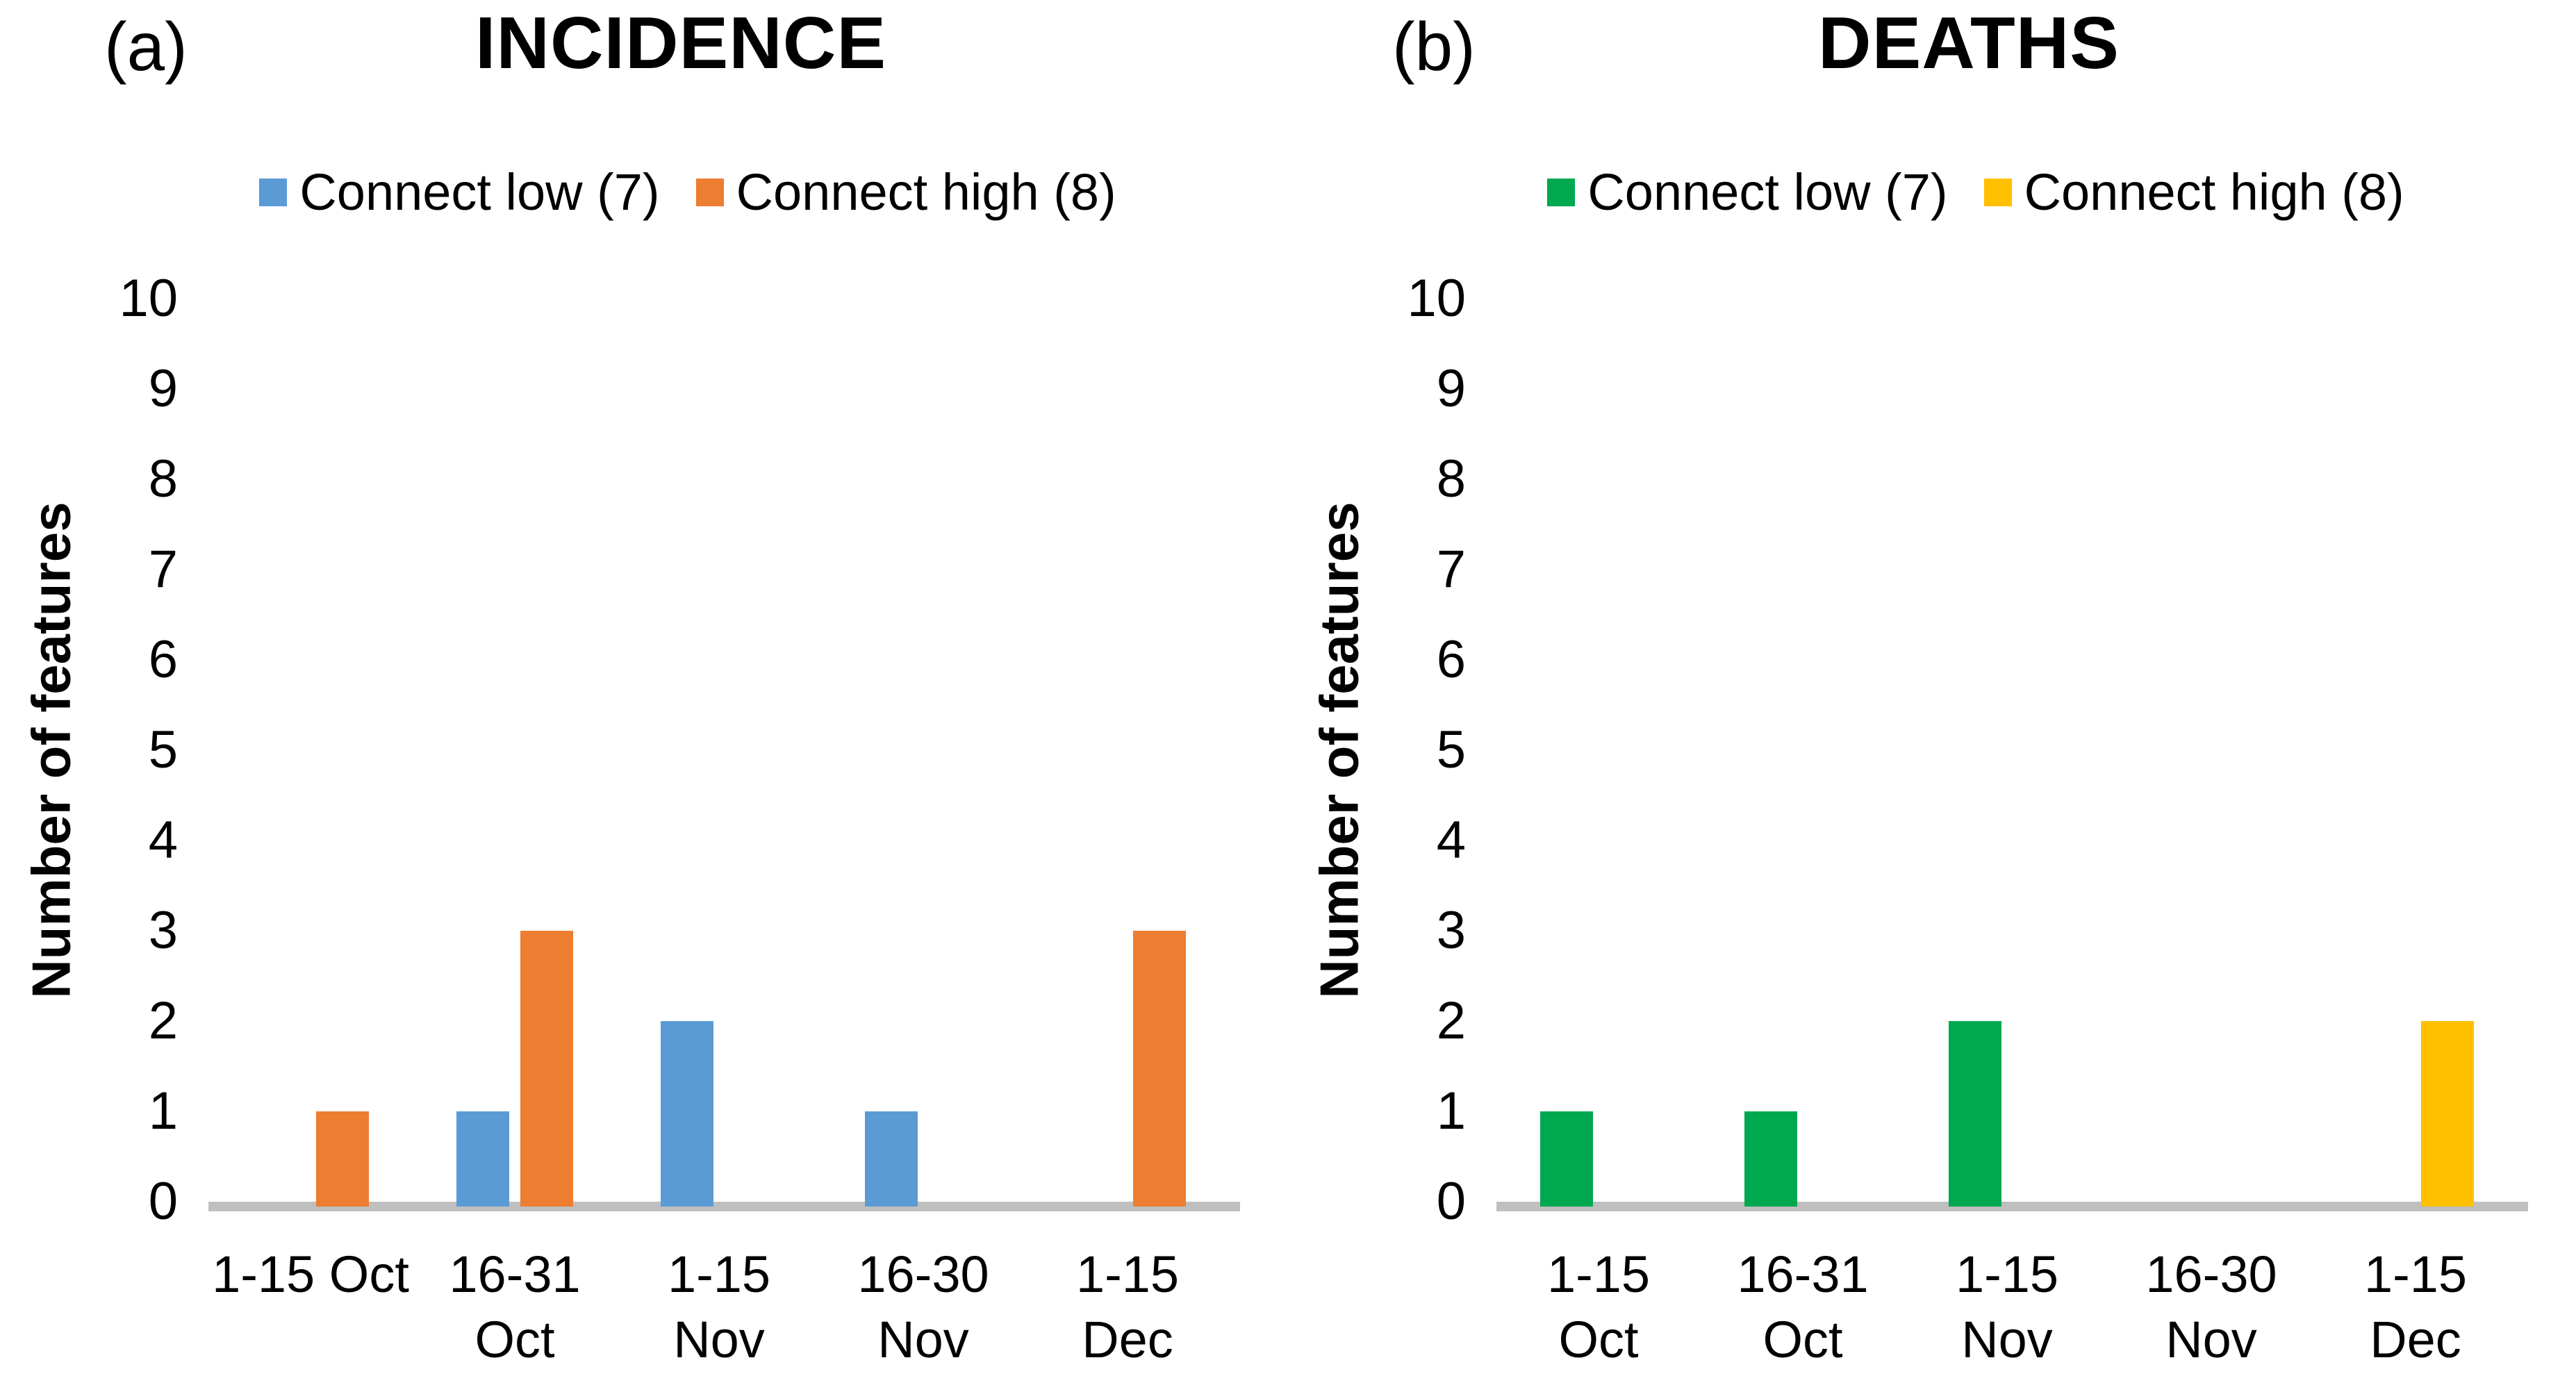  I want to click on panel-label: (a), so click(146, 46).